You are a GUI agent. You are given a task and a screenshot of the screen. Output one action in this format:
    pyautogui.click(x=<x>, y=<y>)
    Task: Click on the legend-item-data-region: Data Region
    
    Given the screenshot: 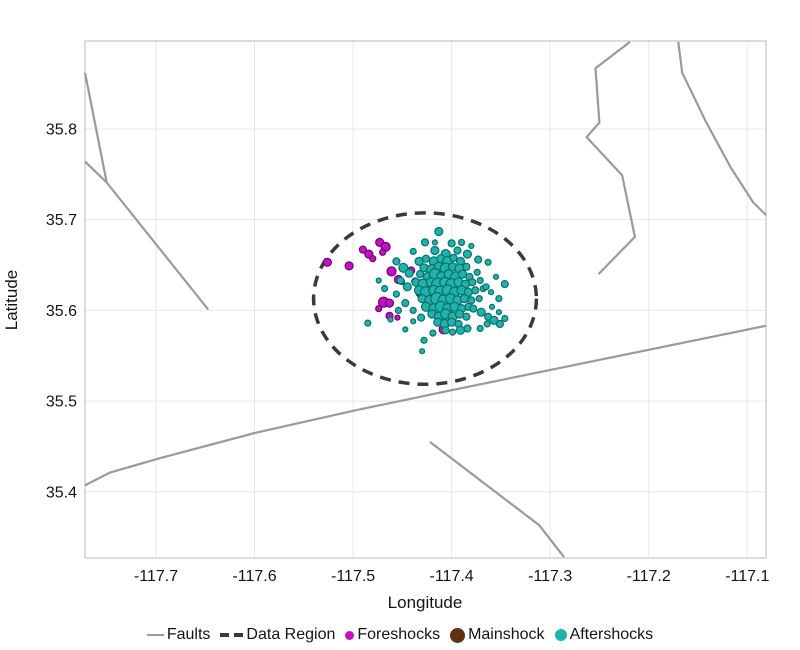 What is the action you would take?
    pyautogui.click(x=277, y=635)
    